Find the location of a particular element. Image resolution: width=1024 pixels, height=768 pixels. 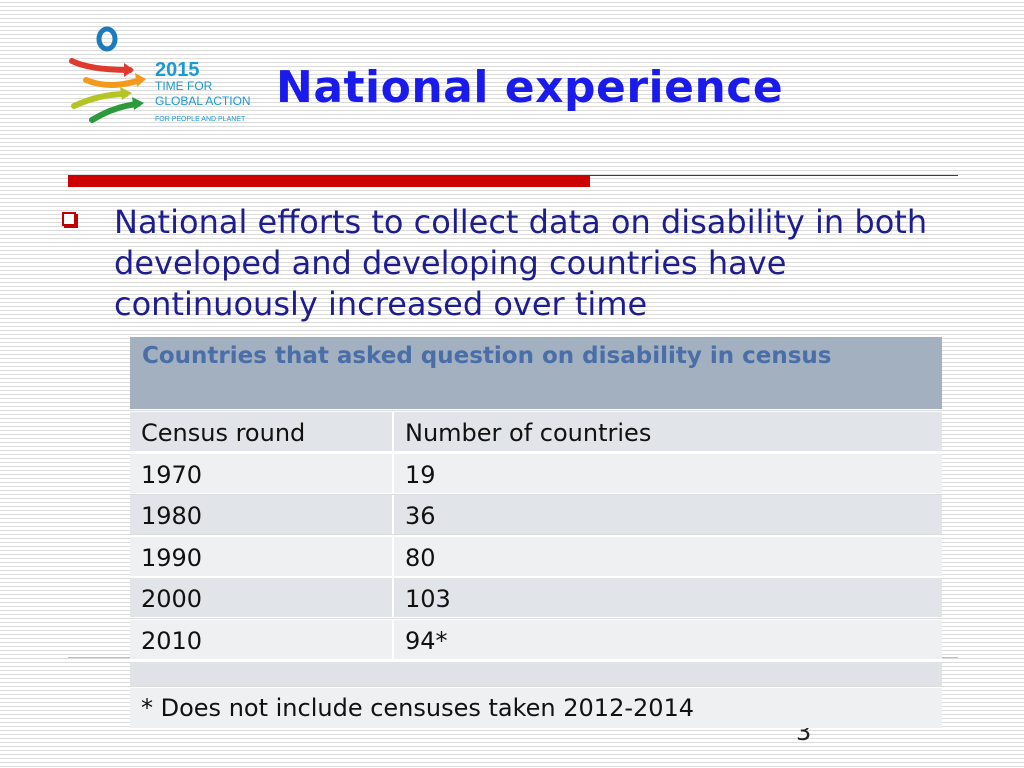

table-row: 1990 80 is located at coordinates (536, 556).